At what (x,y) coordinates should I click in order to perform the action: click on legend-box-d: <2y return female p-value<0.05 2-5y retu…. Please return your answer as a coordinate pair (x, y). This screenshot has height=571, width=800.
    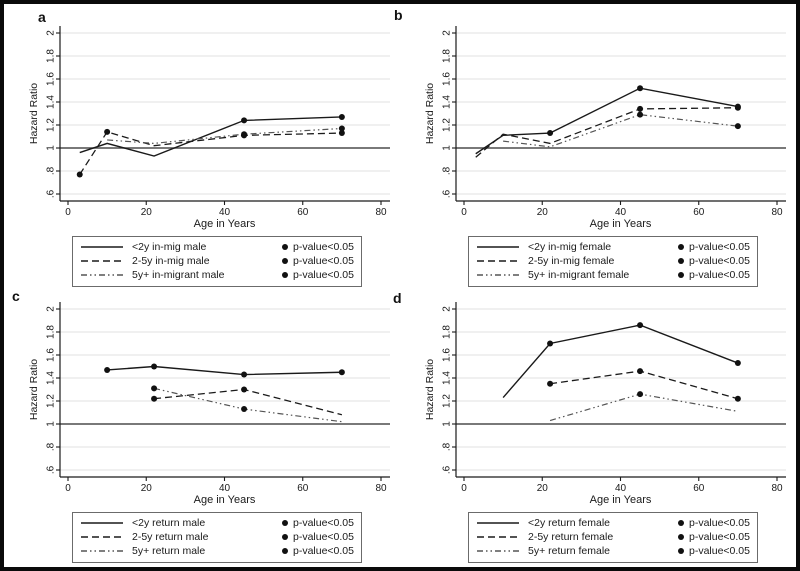
    Looking at the image, I should click on (612, 537).